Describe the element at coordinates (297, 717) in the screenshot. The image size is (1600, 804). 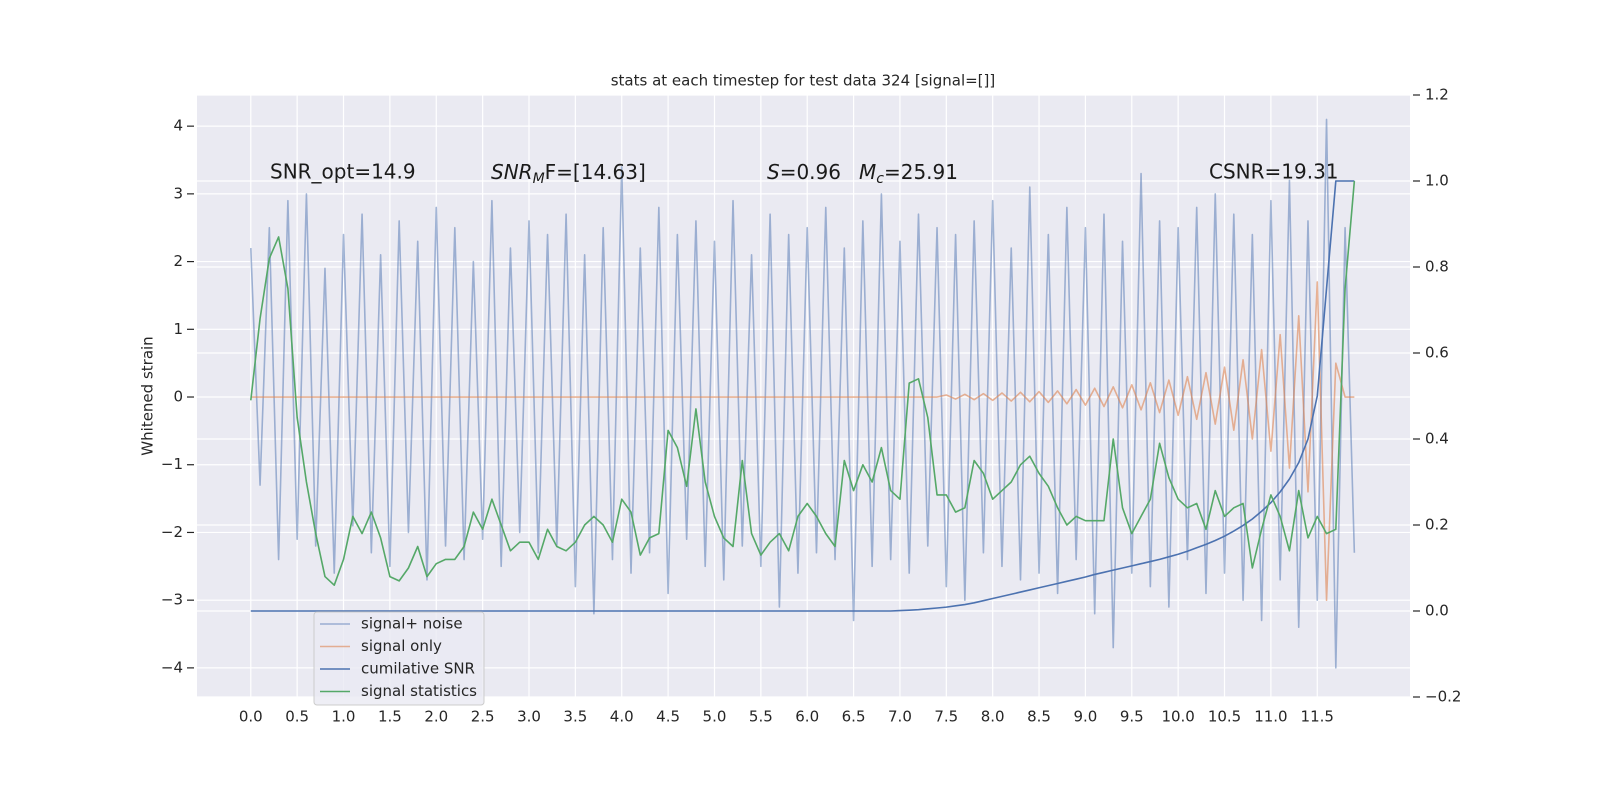
I see `x-tick-label: 0.5` at that location.